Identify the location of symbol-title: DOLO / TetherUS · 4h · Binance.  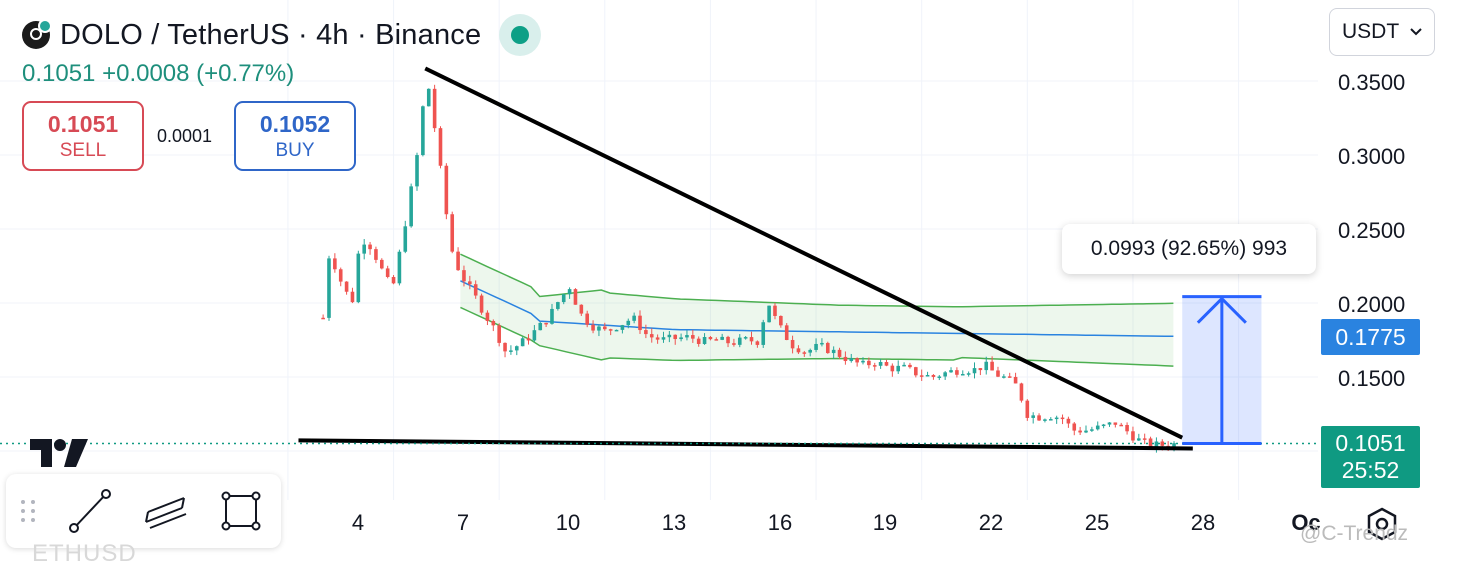
(271, 34).